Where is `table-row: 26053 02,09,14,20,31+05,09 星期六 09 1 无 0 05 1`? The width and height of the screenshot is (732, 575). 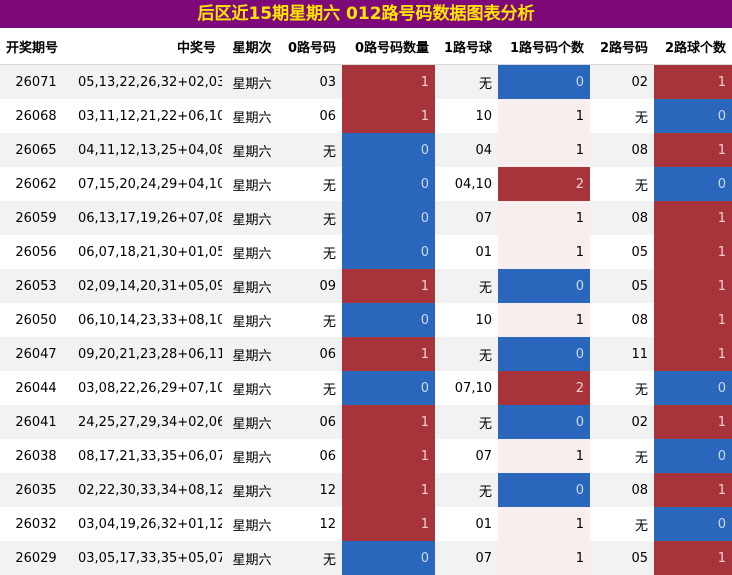
table-row: 26053 02,09,14,20,31+05,09 星期六 09 1 无 0 05 1 is located at coordinates (366, 286).